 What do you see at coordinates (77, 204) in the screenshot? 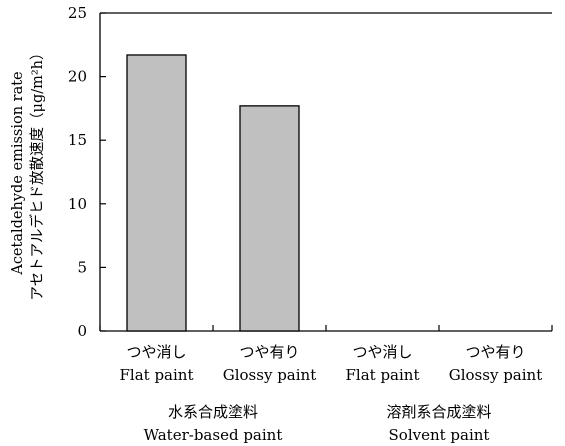
I see `y-tick-label: 10` at bounding box center [77, 204].